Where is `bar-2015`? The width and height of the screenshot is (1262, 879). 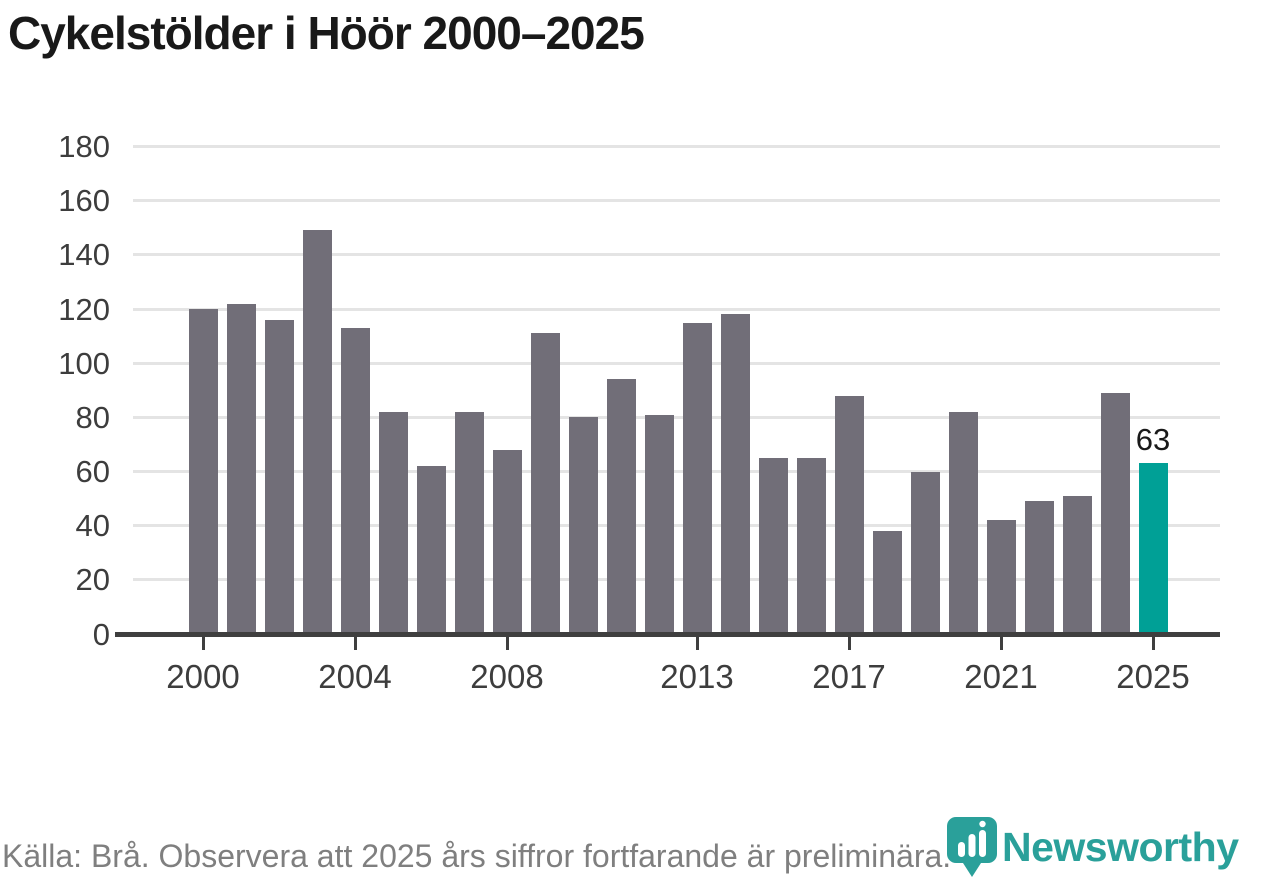 bar-2015 is located at coordinates (773, 545).